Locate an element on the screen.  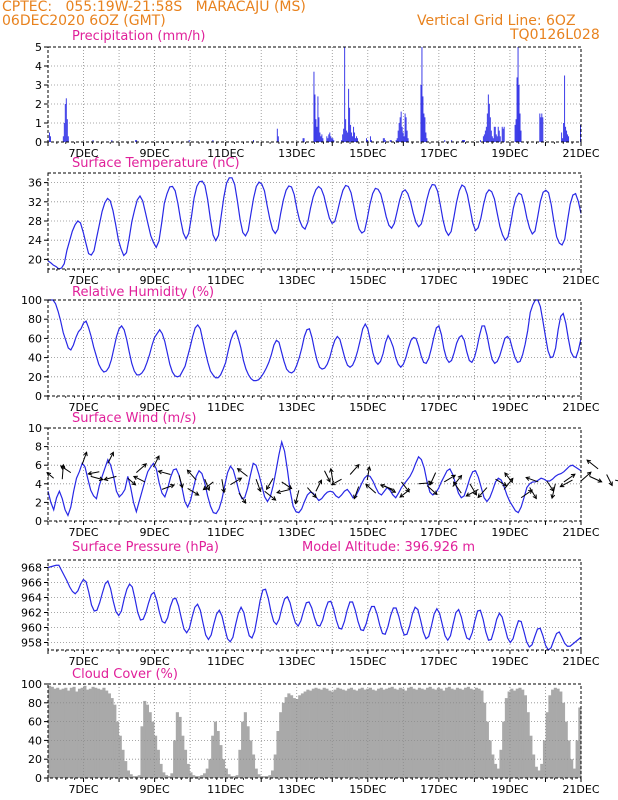
y-tick-label: 960 is located at coordinates (31, 628).